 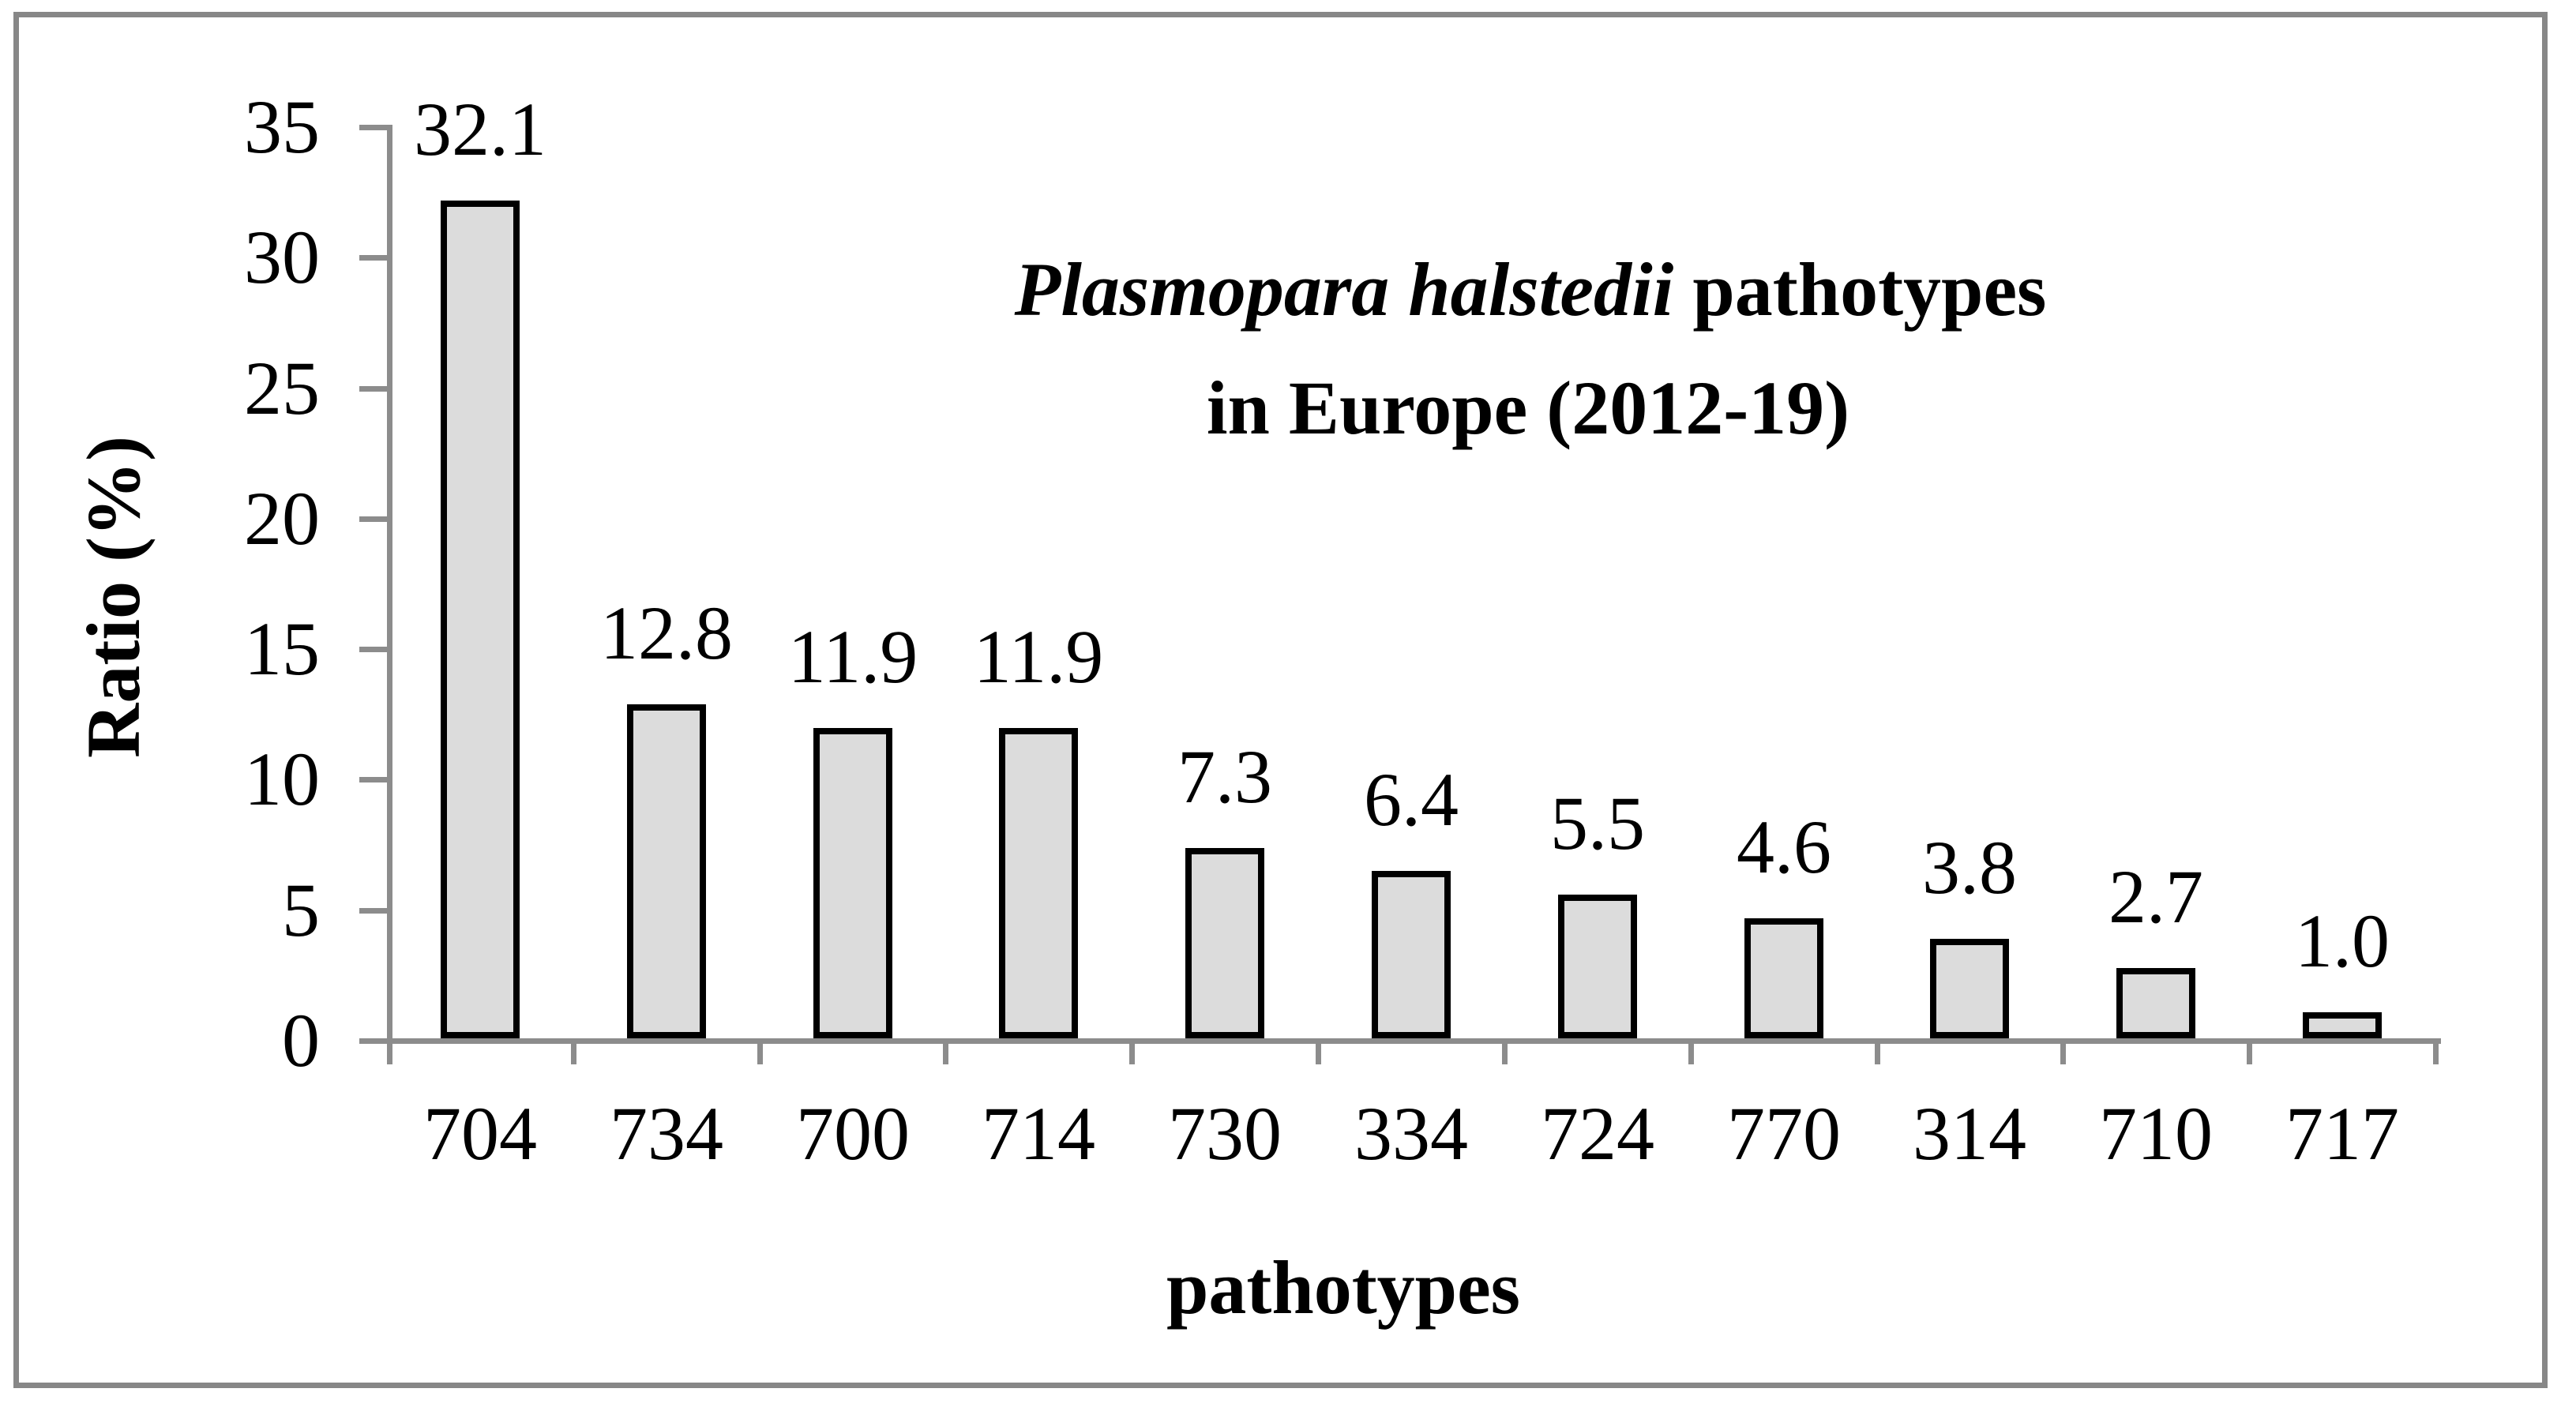 What do you see at coordinates (282, 257) in the screenshot?
I see `y-tick-label: 30` at bounding box center [282, 257].